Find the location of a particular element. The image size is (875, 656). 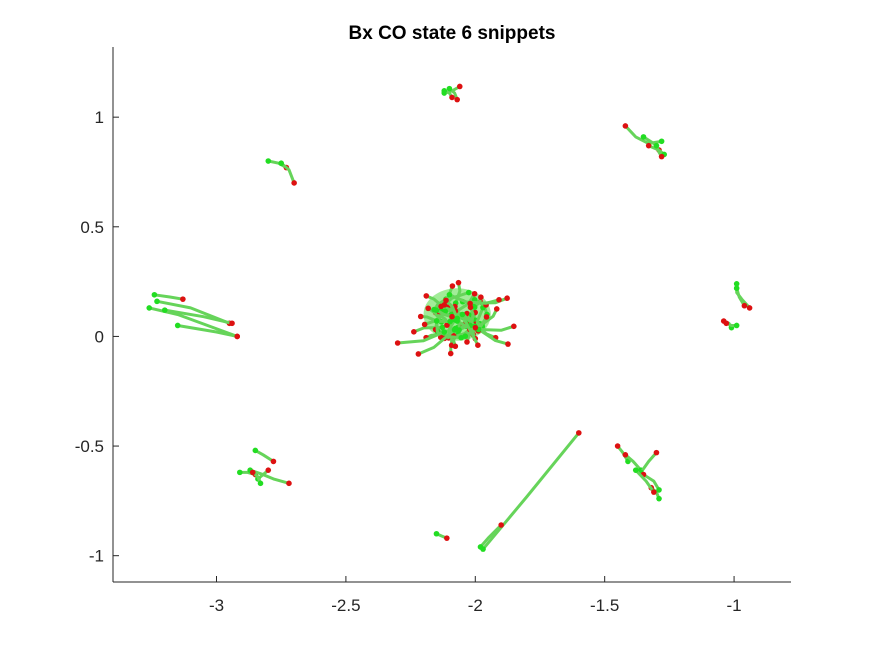

y-tick-label: -0.5 is located at coordinates (89, 446).